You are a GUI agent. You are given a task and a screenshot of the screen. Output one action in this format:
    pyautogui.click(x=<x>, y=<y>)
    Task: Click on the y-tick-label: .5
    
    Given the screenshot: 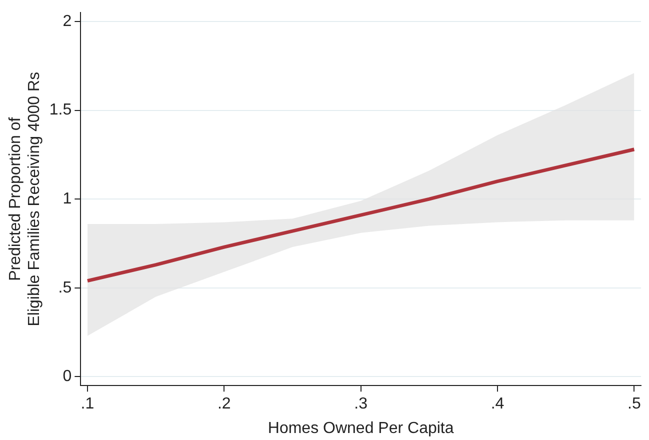 What is the action you would take?
    pyautogui.click(x=65, y=287)
    